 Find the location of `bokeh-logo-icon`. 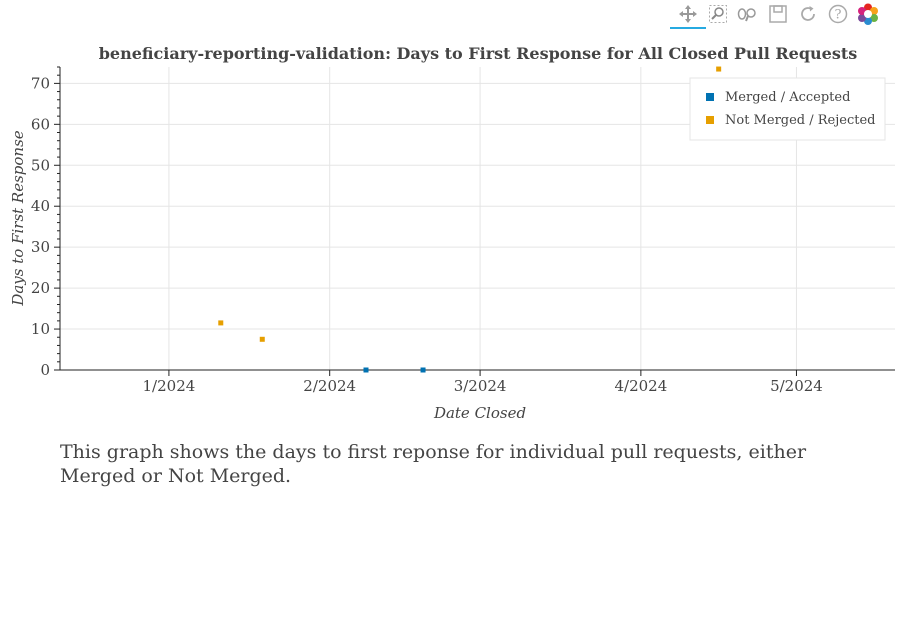

bokeh-logo-icon is located at coordinates (868, 14).